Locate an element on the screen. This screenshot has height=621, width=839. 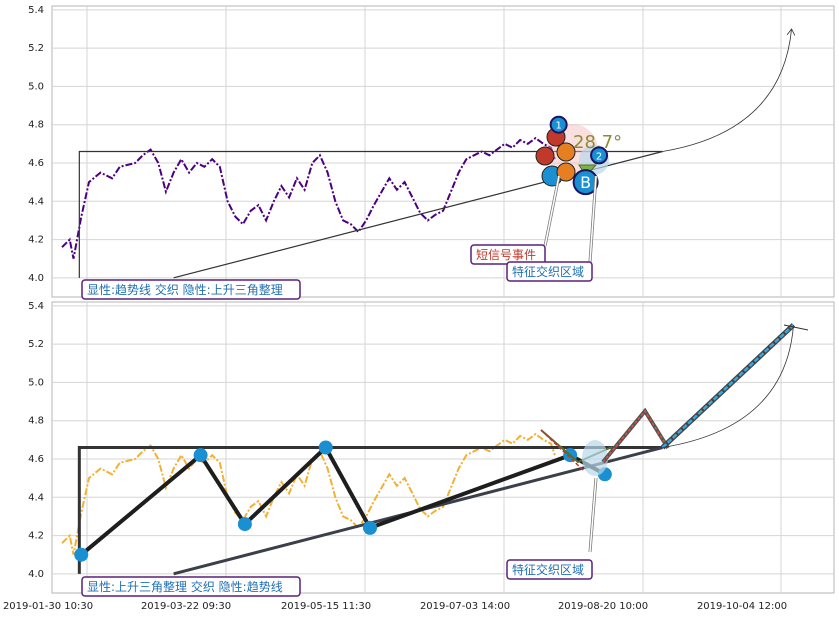
x-tick-label: 2019-08-20 10:00 is located at coordinates (603, 606).